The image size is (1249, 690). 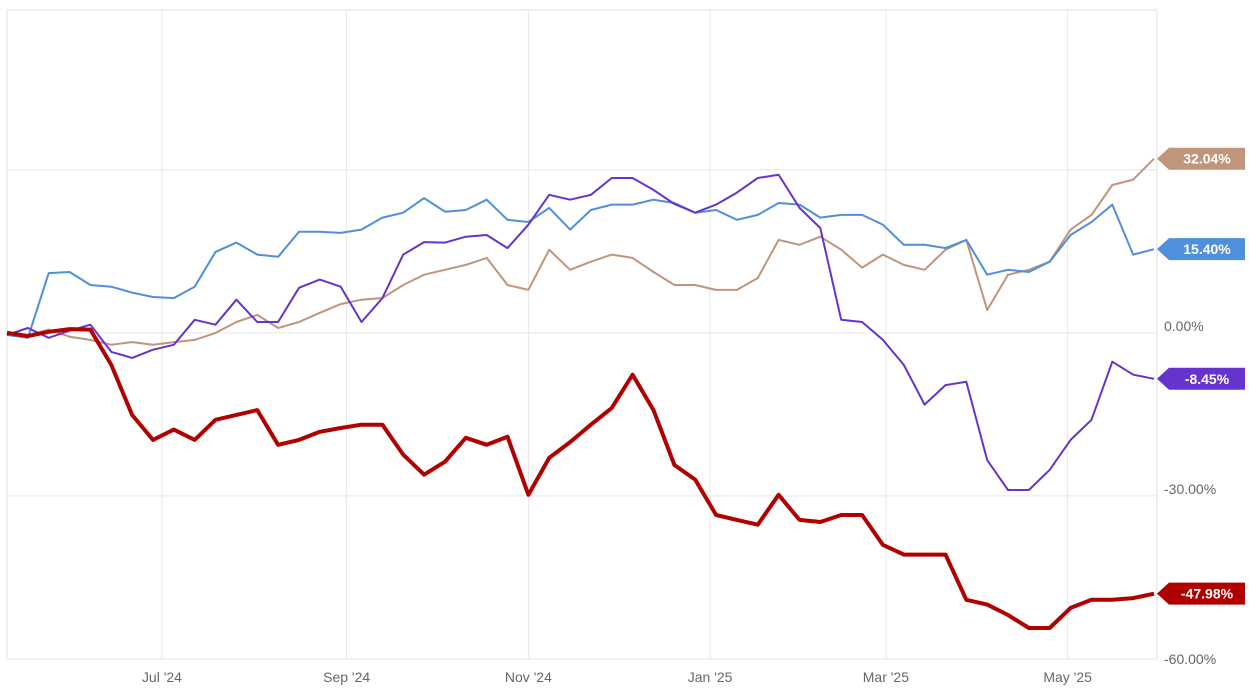 What do you see at coordinates (1190, 659) in the screenshot?
I see `y-tick-label: -60.00%` at bounding box center [1190, 659].